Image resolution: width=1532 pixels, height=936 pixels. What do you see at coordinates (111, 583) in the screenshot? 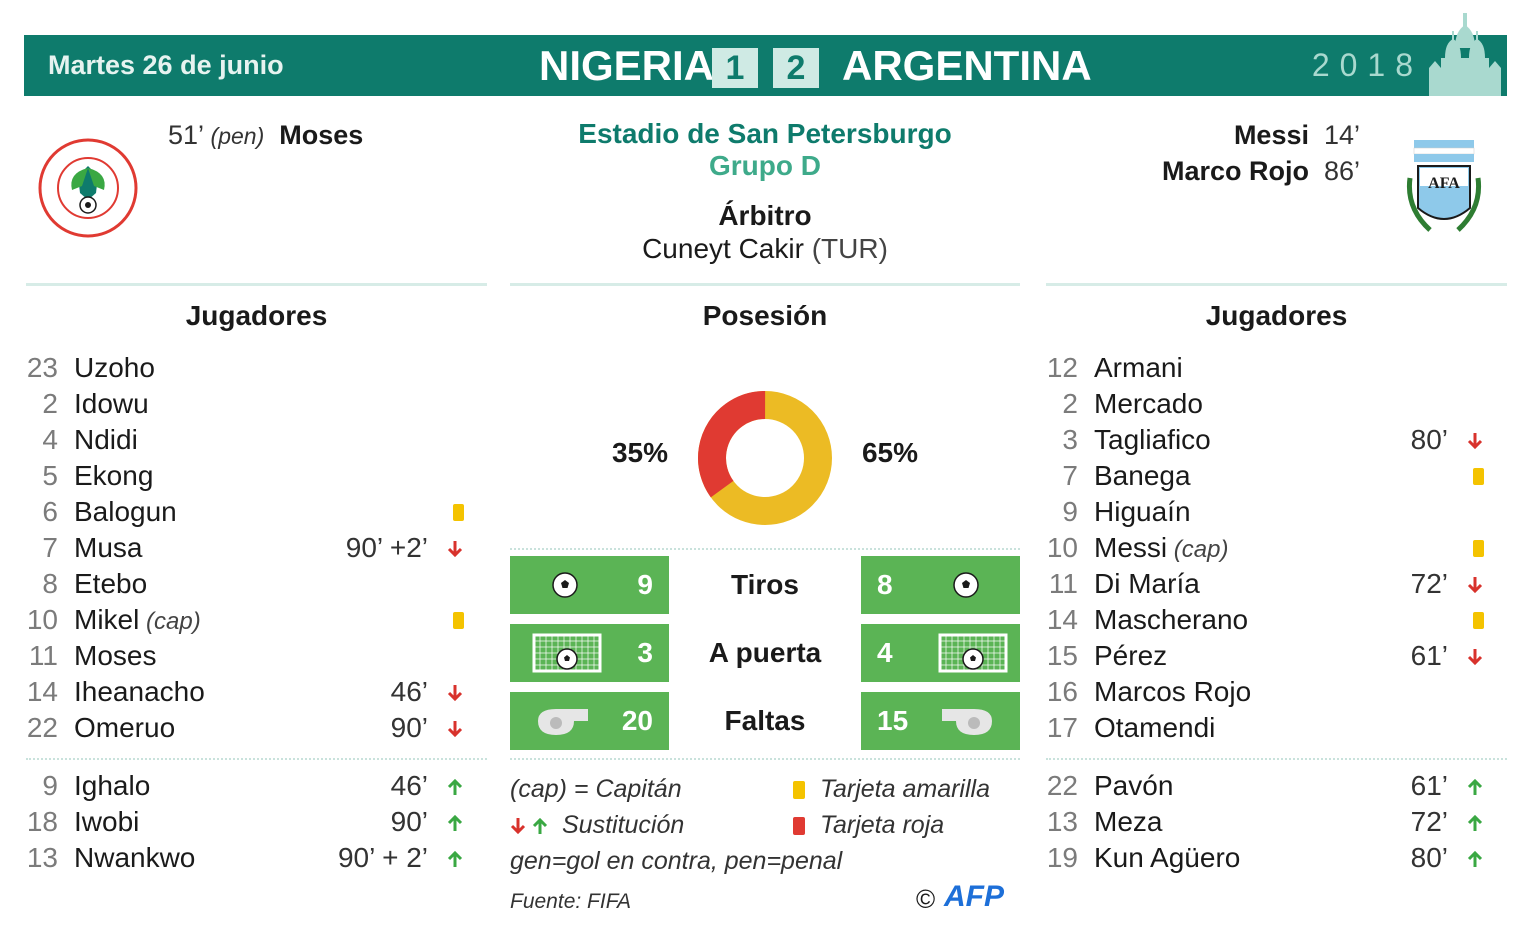
I see `player-name: Etebo` at bounding box center [111, 583].